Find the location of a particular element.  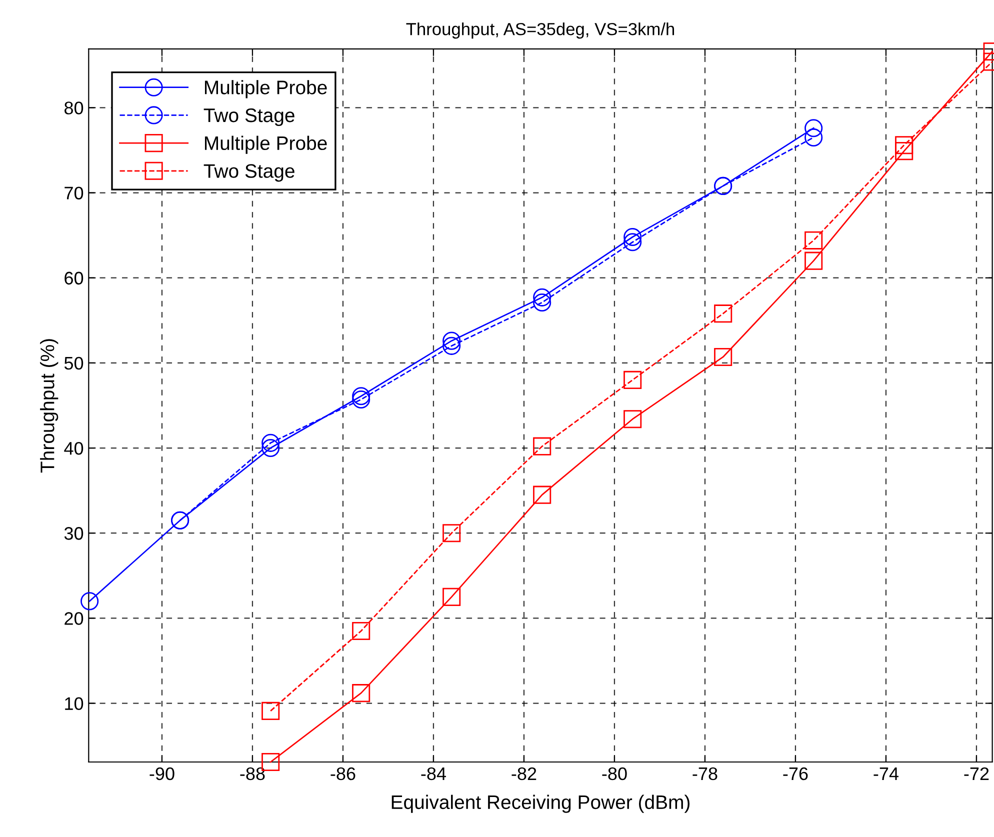

y-tick-label: 70 is located at coordinates (74, 193).